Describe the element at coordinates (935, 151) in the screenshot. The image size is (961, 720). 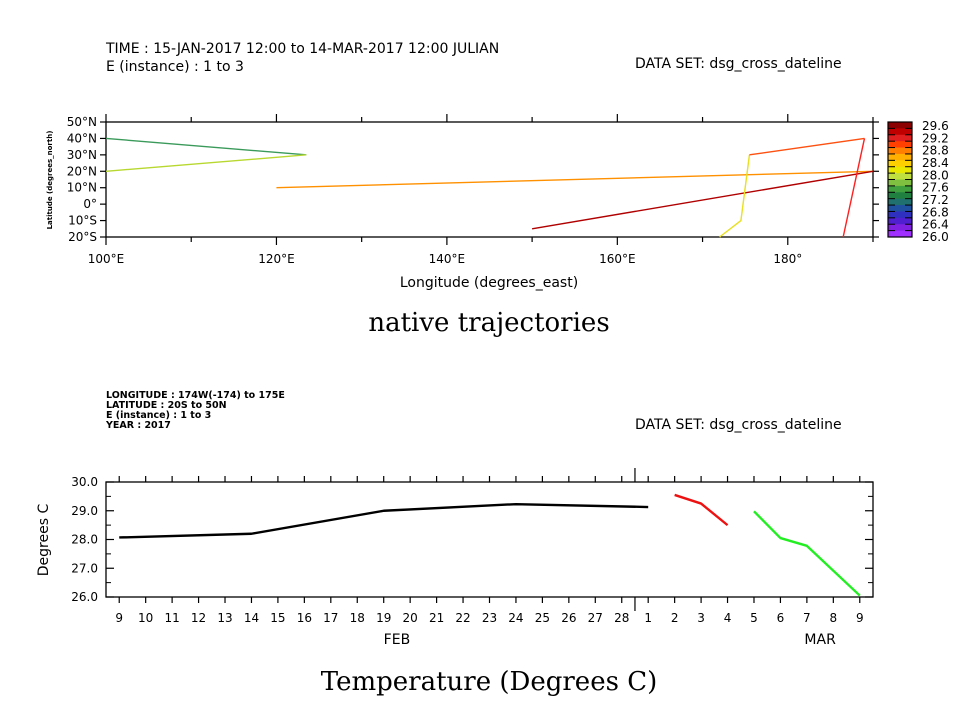
I see `colorbar-label: 28.8` at that location.